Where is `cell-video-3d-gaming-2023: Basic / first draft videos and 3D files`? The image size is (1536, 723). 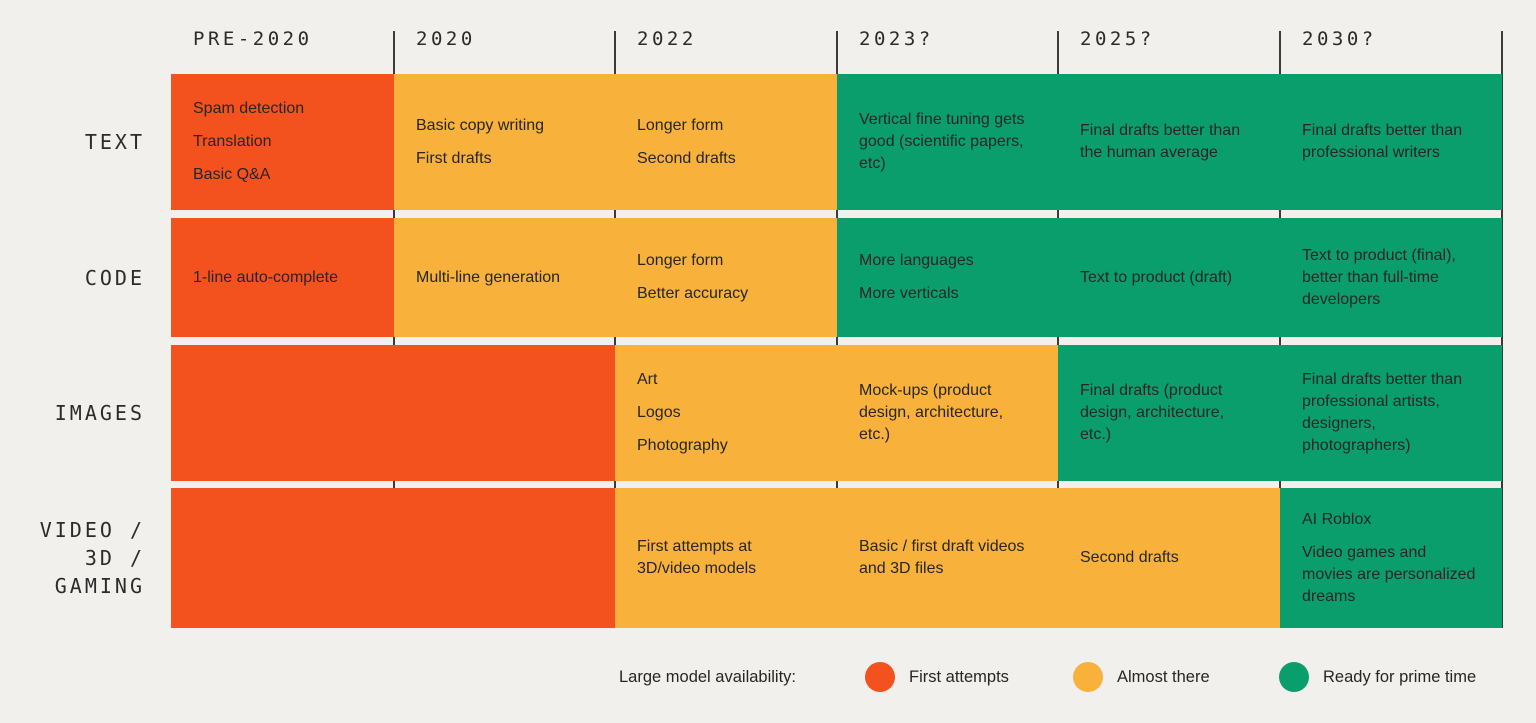
cell-video-3d-gaming-2023: Basic / first draft videos and 3D files is located at coordinates (947, 558).